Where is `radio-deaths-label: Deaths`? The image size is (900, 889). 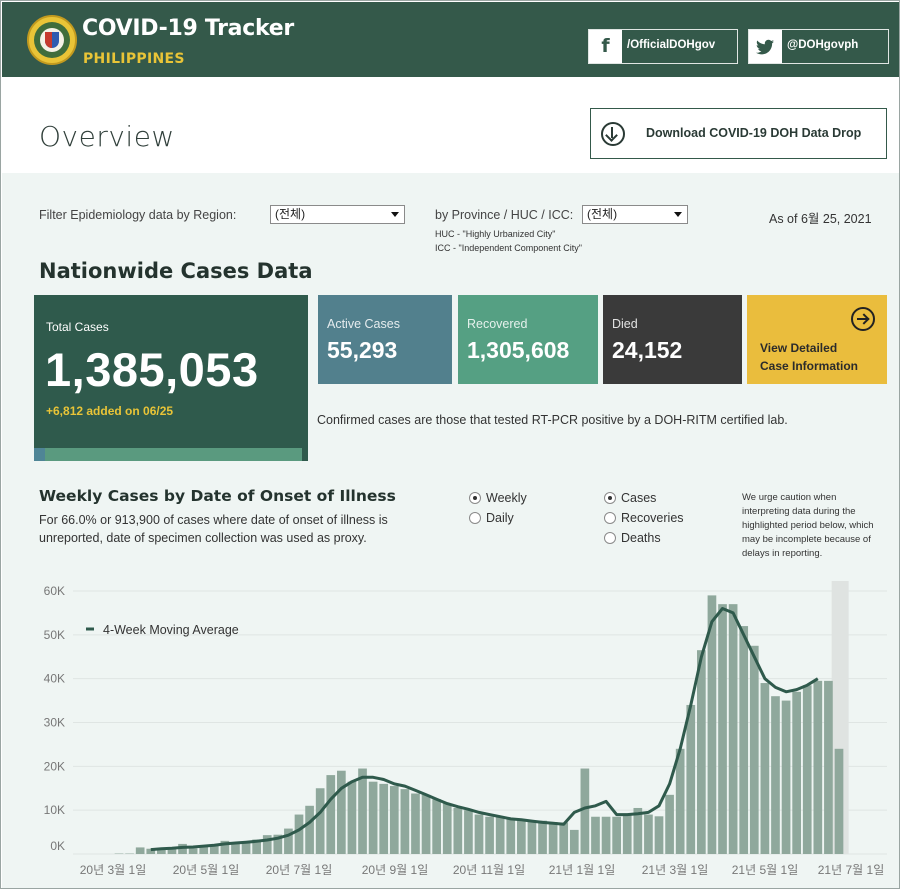 radio-deaths-label: Deaths is located at coordinates (641, 538).